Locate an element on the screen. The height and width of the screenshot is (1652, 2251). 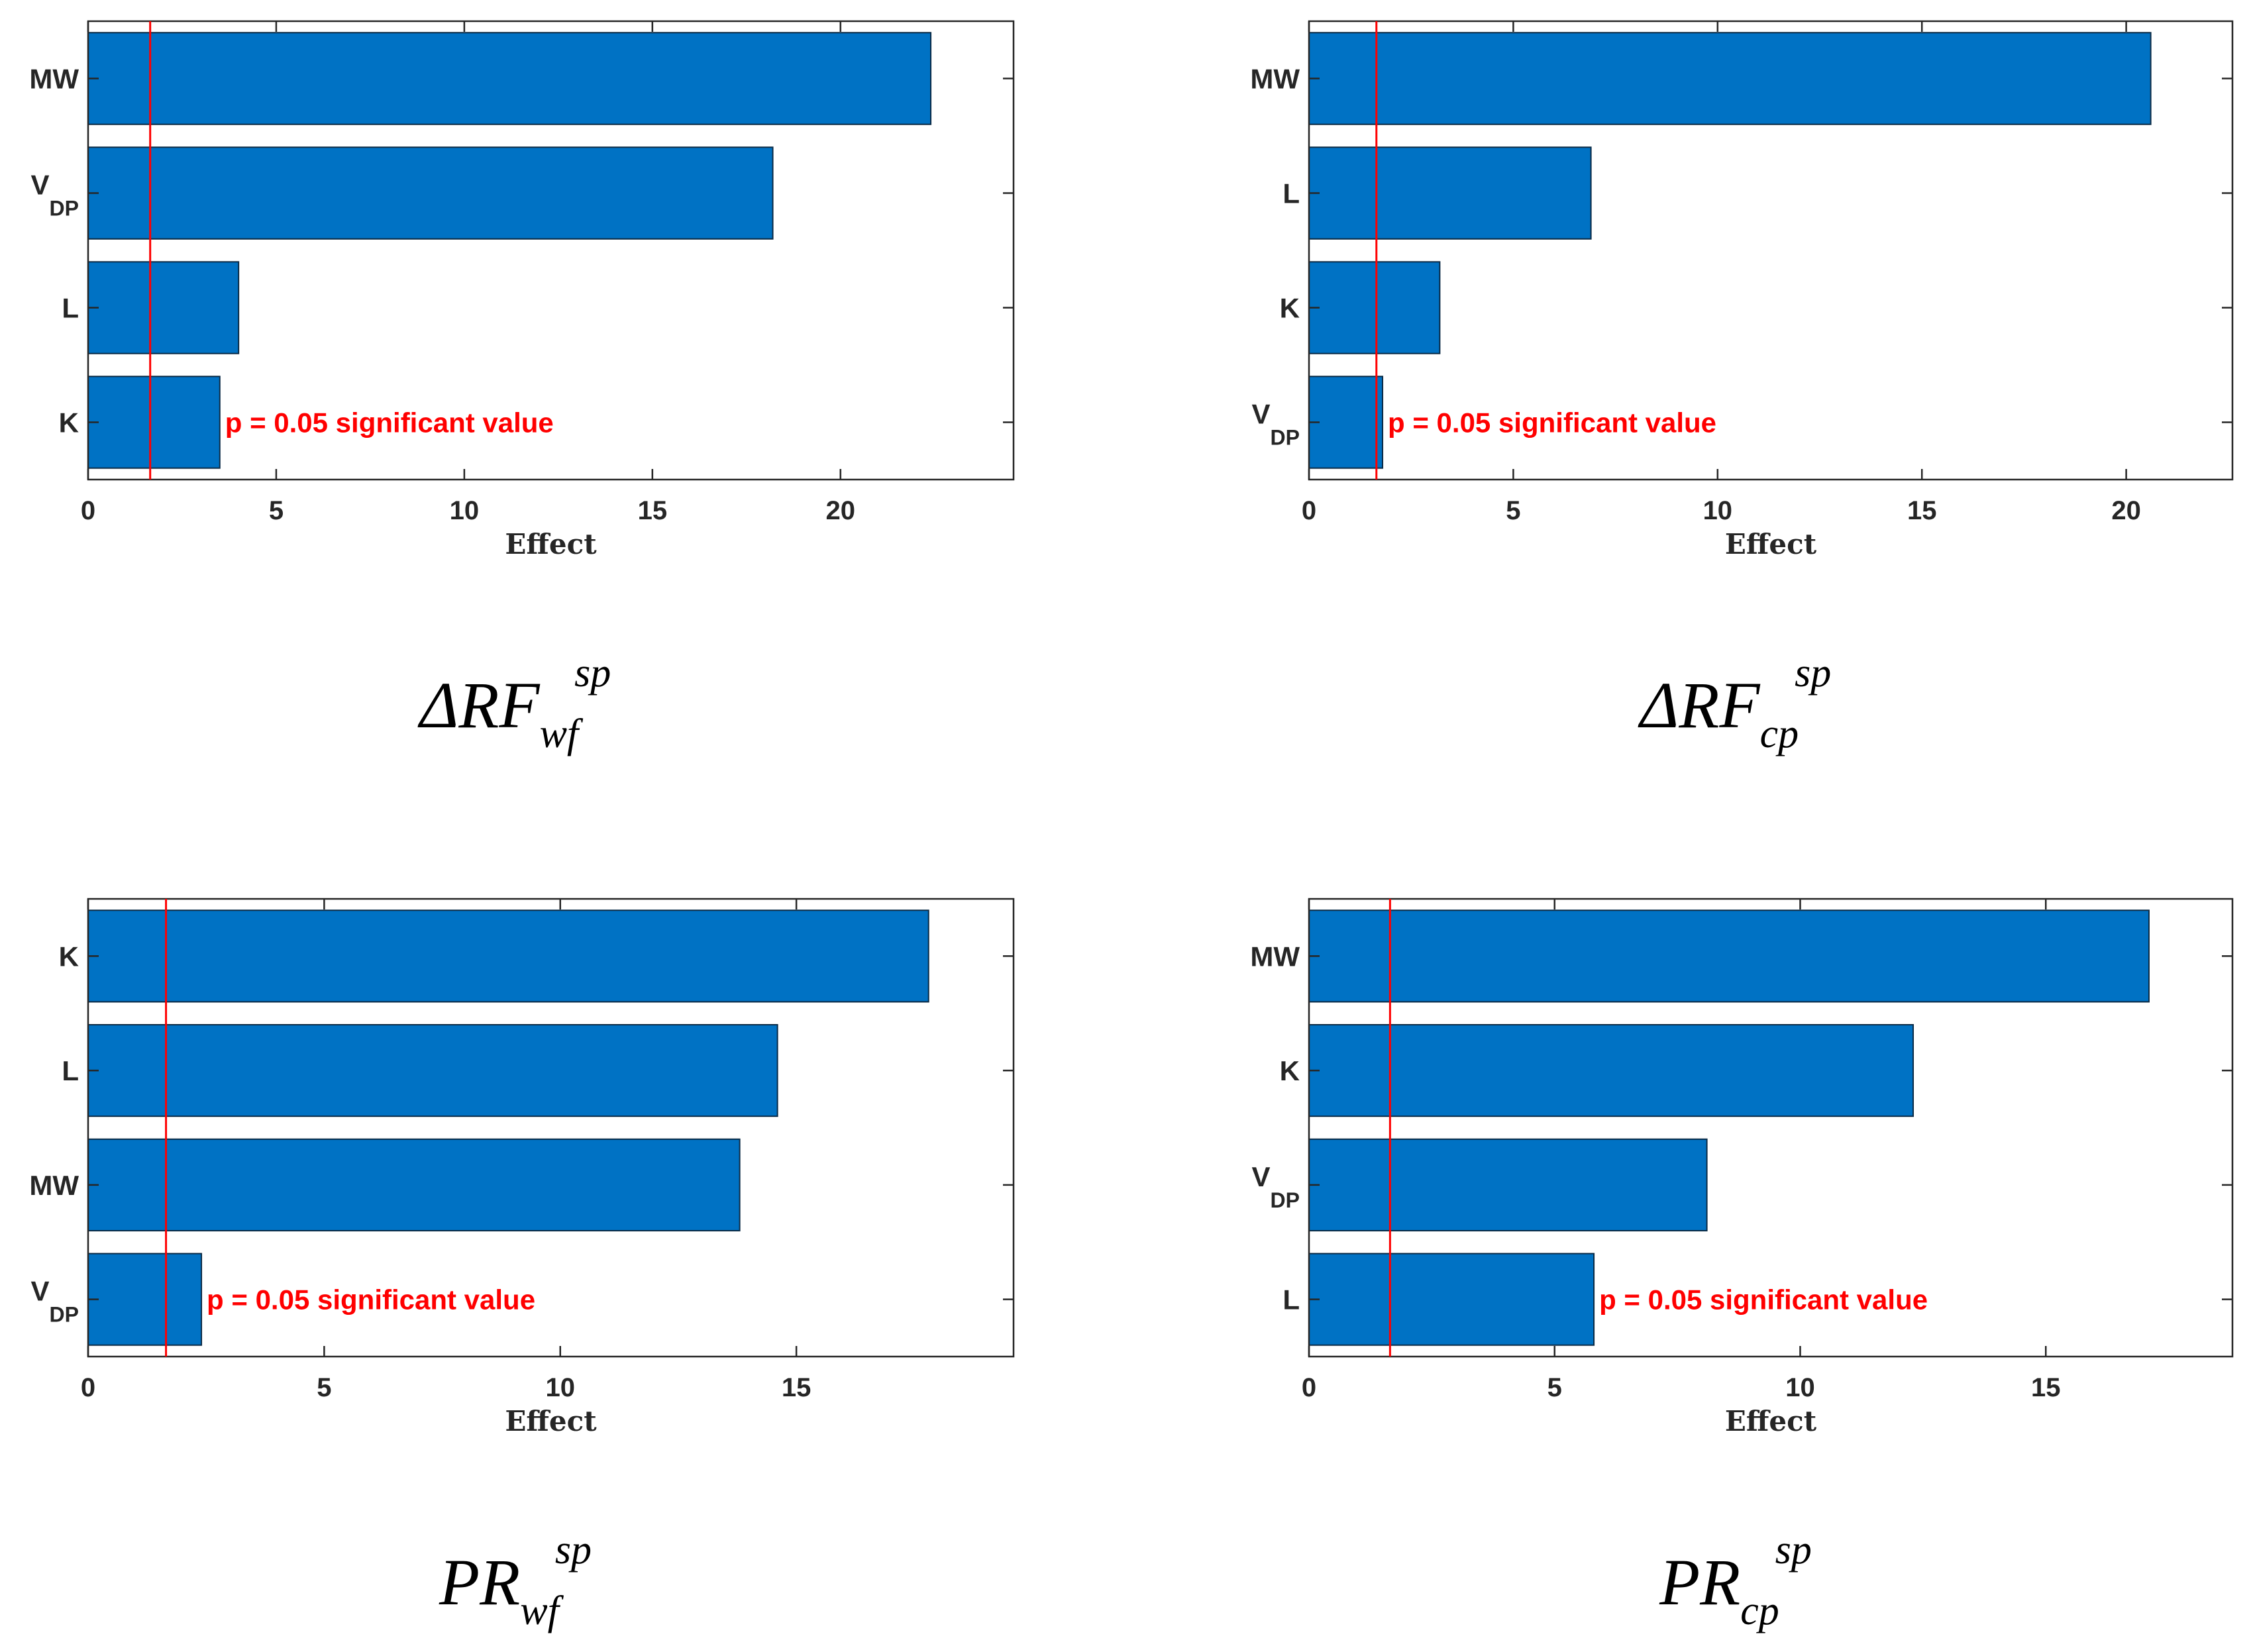
panel-title: ΔRFcp sp is located at coordinates (1735, 703).